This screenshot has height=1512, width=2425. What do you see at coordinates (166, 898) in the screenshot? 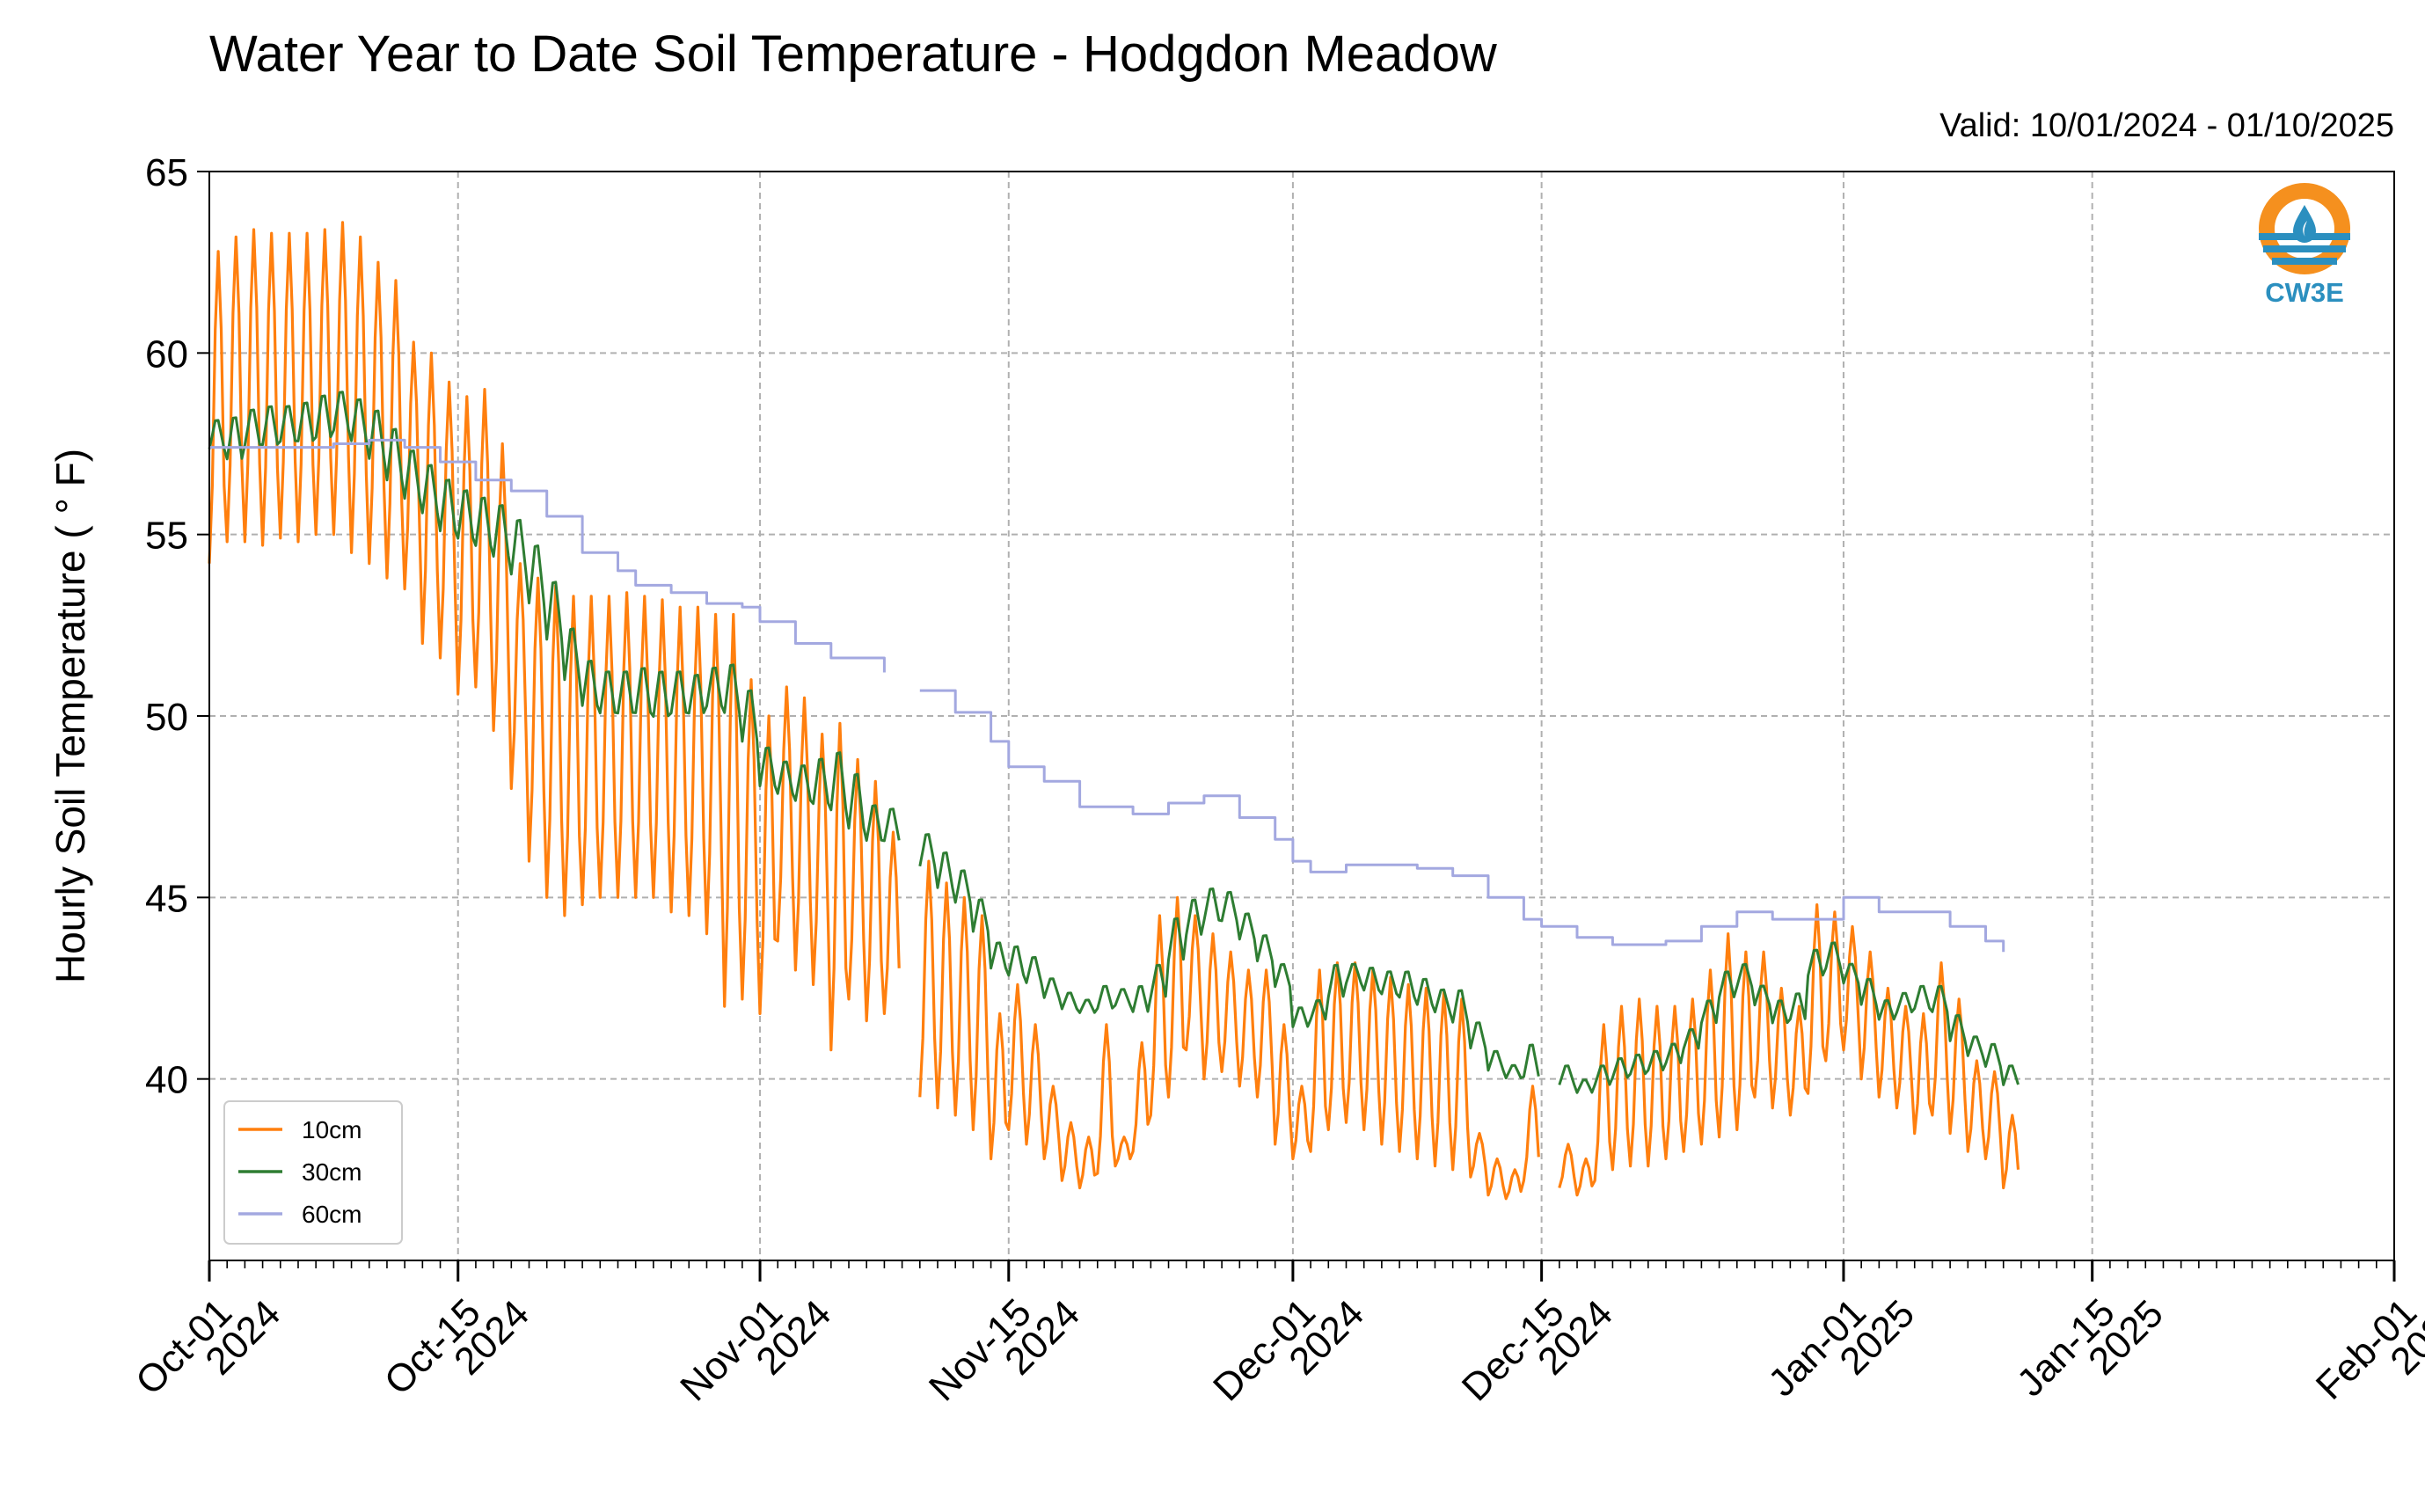
I see `y-tick-label: 45` at bounding box center [166, 898].